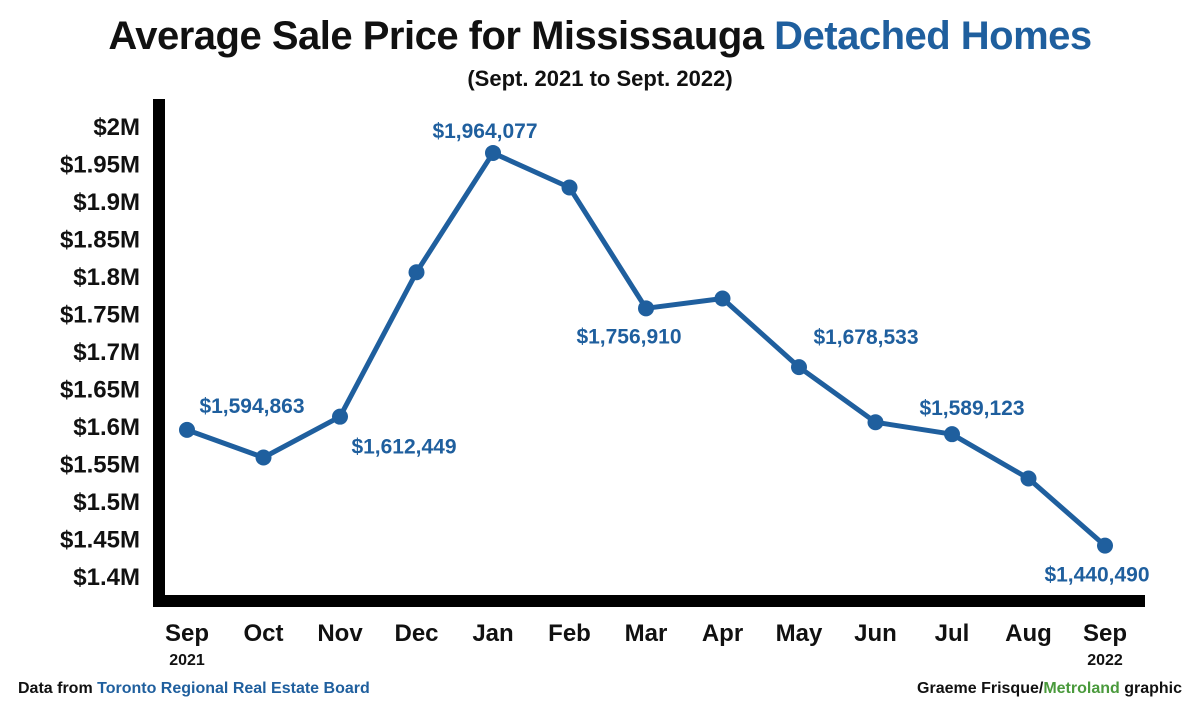 Image resolution: width=1200 pixels, height=707 pixels. Describe the element at coordinates (875, 633) in the screenshot. I see `x-tick-label: Jun` at that location.